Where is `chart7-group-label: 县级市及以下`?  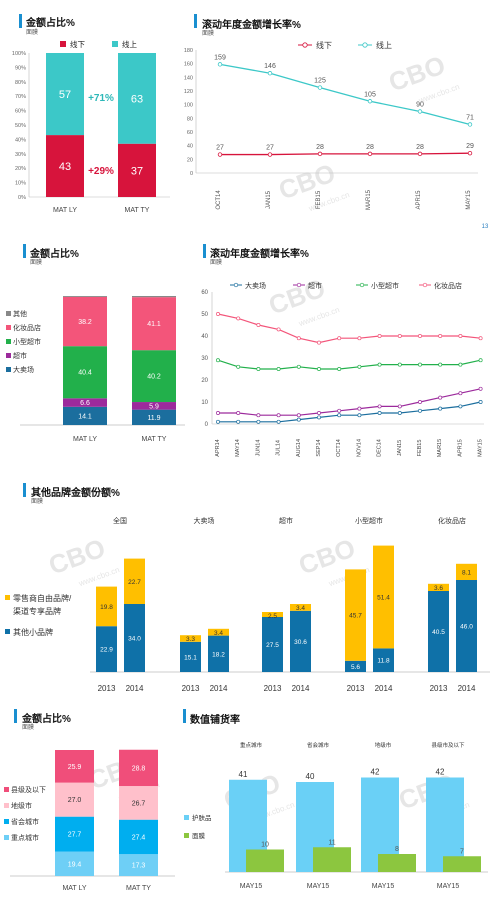
chart7-group-label: 县级市及以下 is located at coordinates (448, 745).